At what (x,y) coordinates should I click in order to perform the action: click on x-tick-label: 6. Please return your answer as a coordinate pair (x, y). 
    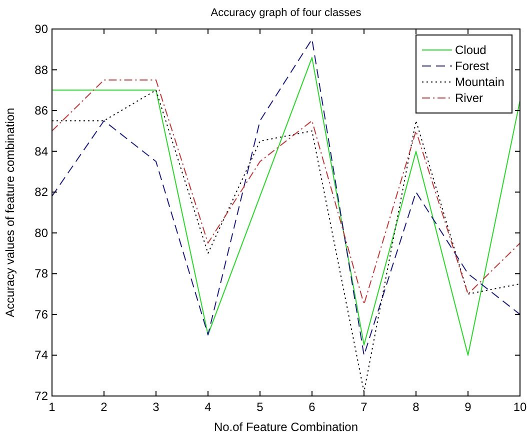
    Looking at the image, I should click on (312, 407).